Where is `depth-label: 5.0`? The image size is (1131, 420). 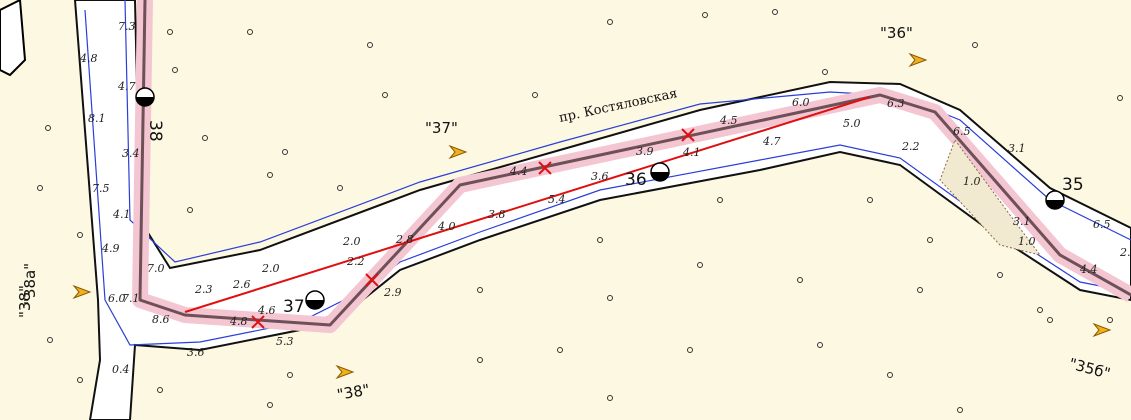
depth-label: 5.0 is located at coordinates (852, 123).